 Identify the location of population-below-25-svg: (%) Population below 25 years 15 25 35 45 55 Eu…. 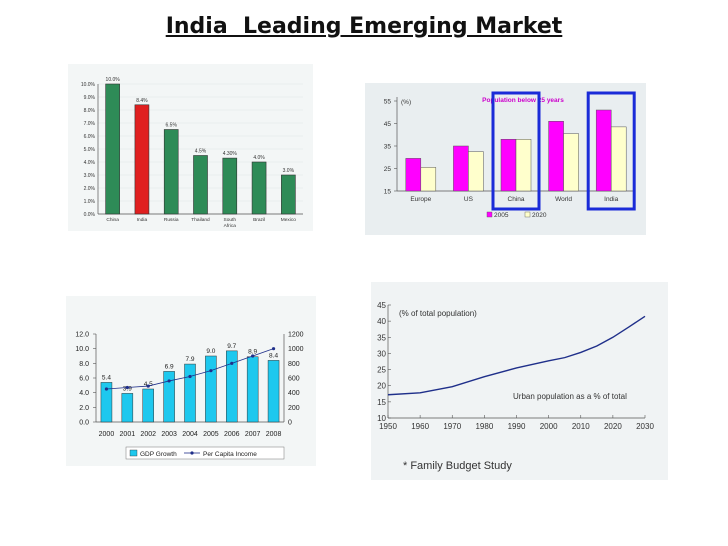
(510, 155).